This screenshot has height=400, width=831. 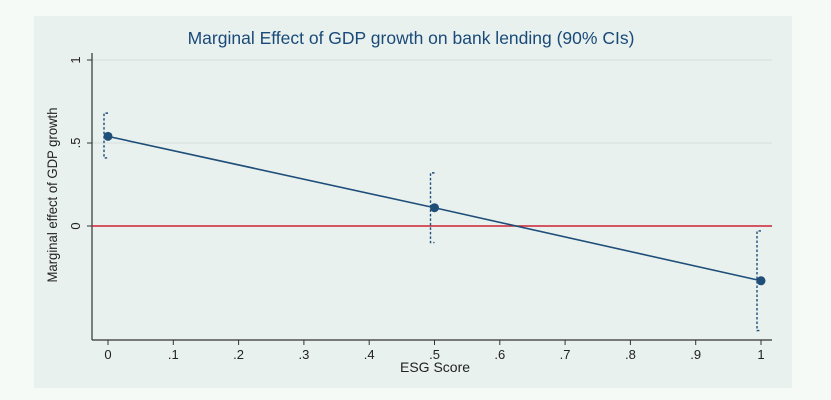 What do you see at coordinates (52, 195) in the screenshot?
I see `y-axis-label: Marginal effect of GDP growth` at bounding box center [52, 195].